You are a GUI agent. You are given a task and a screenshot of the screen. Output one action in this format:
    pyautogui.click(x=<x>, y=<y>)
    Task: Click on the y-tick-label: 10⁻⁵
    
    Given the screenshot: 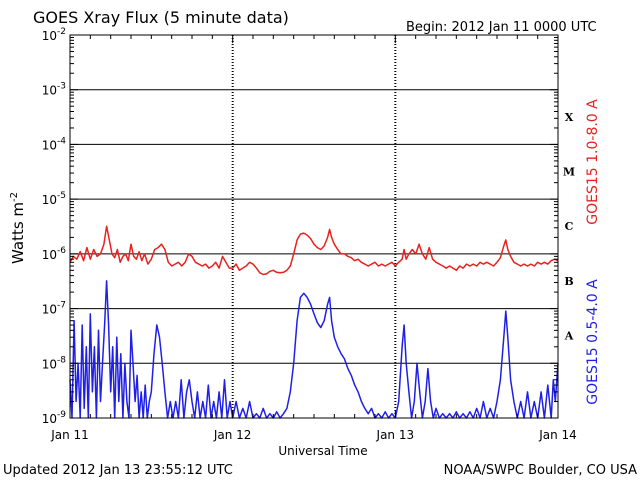 What is the action you would take?
    pyautogui.click(x=54, y=199)
    